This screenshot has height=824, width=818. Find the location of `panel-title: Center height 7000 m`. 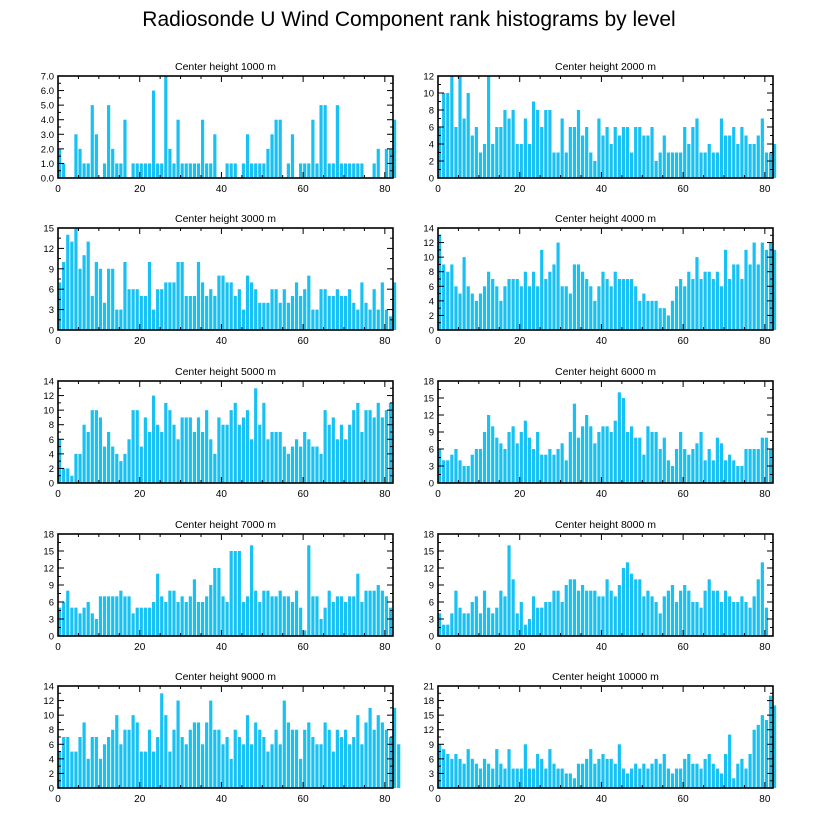

panel-title: Center height 7000 m is located at coordinates (225, 525).